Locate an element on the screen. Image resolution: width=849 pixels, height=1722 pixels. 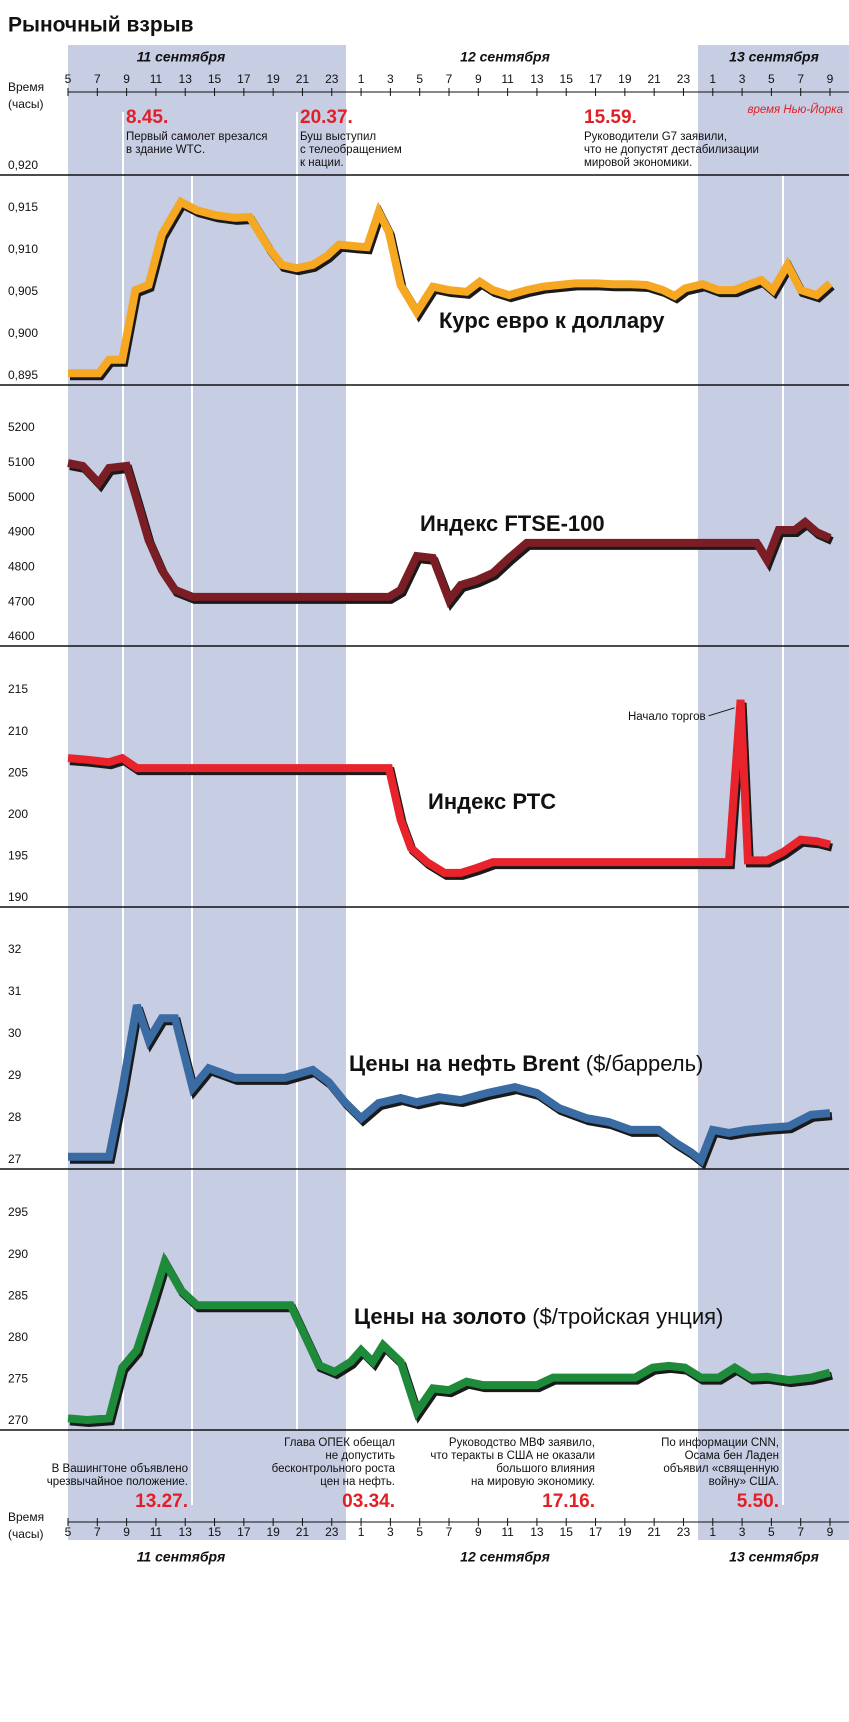
event-text: мировой экономики. is located at coordinates (638, 163).